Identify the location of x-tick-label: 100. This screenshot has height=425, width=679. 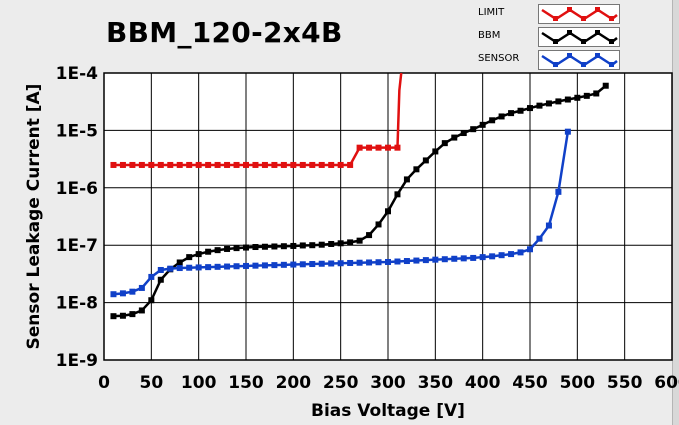
(199, 383).